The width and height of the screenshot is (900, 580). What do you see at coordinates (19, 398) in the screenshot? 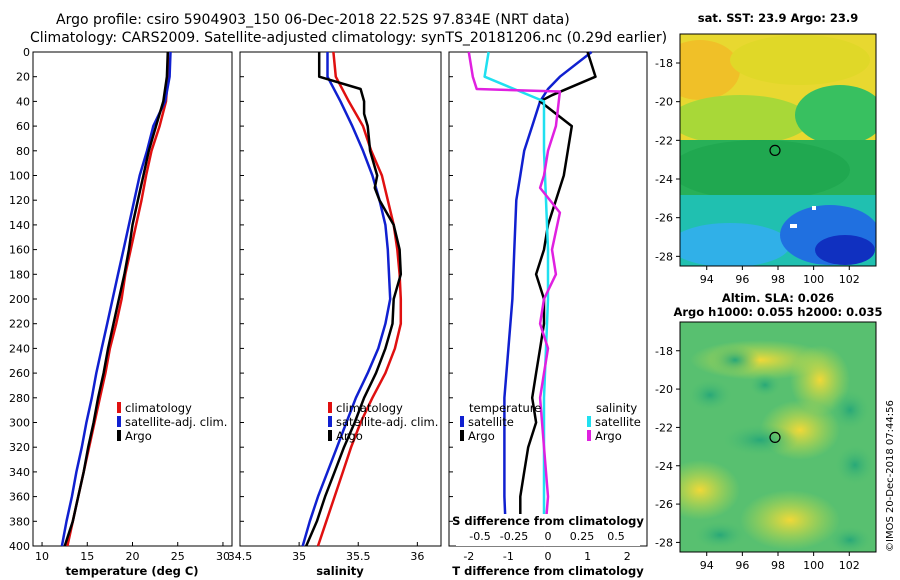
I see `depth-tick-label: 280` at bounding box center [19, 398].